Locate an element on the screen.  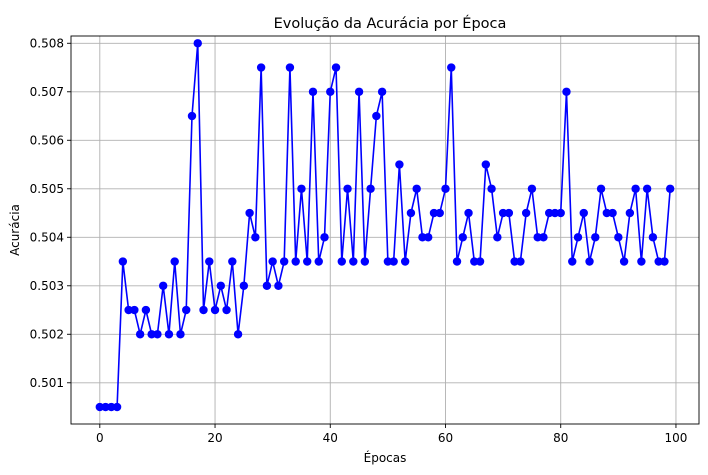
x-axis-label: Épocas is located at coordinates (385, 457).